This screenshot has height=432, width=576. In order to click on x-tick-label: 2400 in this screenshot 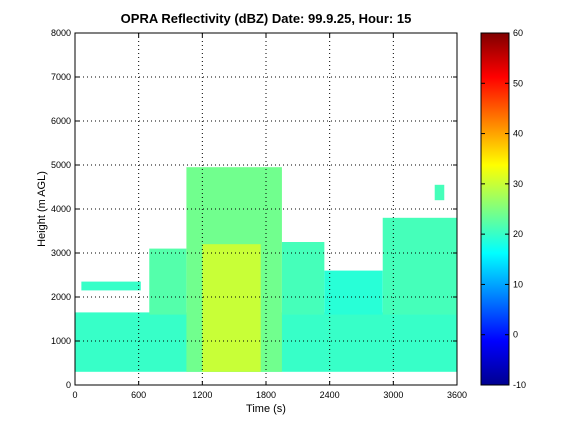, I will do `click(330, 395)`.